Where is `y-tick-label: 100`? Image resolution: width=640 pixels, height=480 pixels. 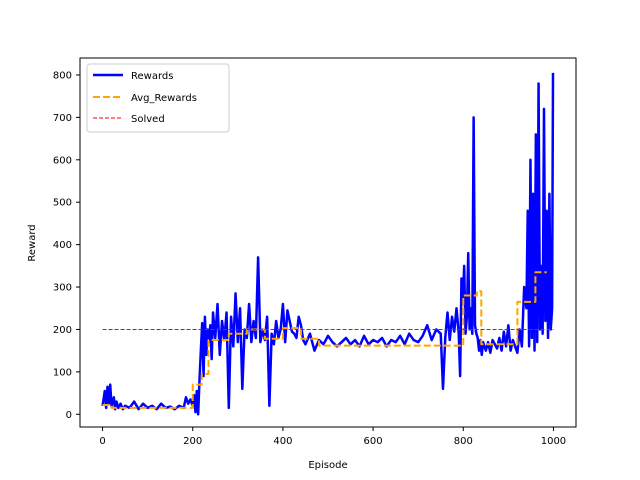 y-tick-label: 100 is located at coordinates (62, 372).